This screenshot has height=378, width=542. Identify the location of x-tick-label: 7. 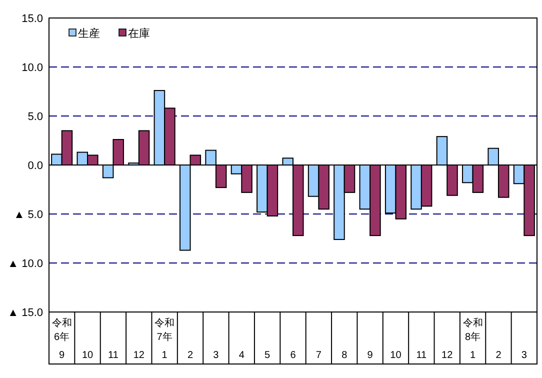
(319, 355).